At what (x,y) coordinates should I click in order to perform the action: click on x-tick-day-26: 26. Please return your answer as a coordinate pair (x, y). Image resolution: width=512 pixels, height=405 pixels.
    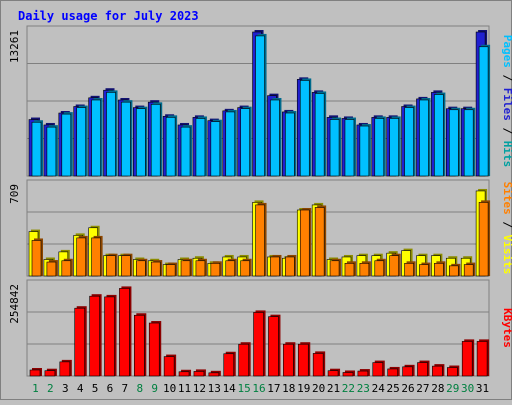
    Looking at the image, I should click on (407, 388).